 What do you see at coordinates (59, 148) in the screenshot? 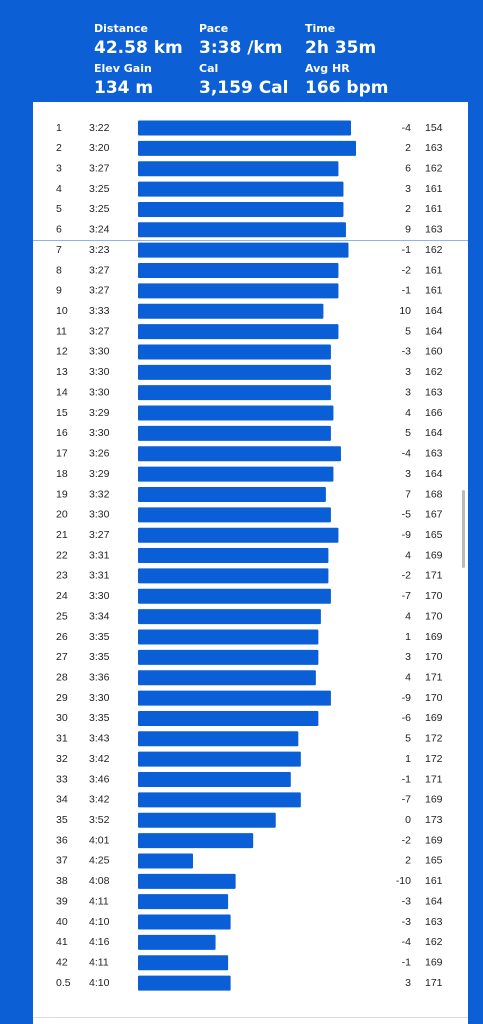
I see `split-km: 2` at bounding box center [59, 148].